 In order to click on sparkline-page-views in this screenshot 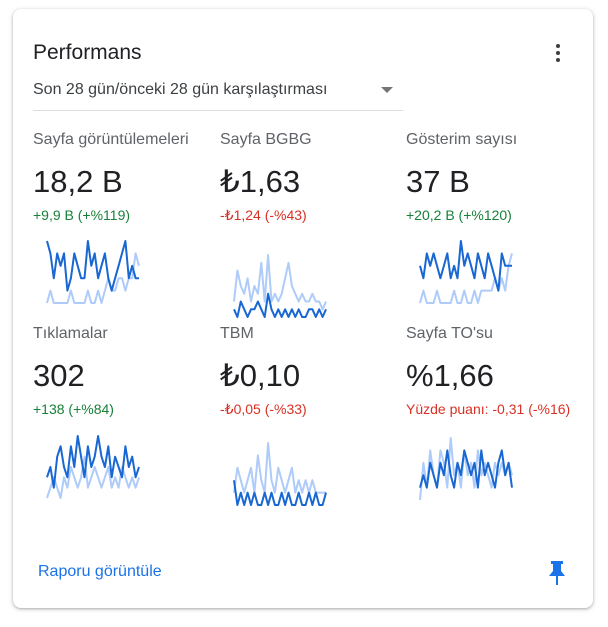, I will do `click(93, 272)`.